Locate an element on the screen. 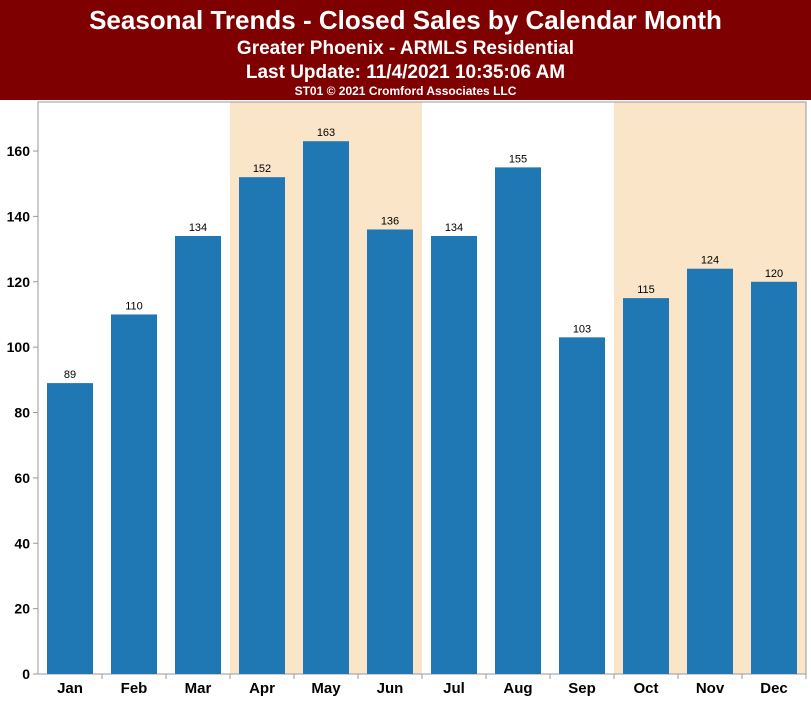 The width and height of the screenshot is (811, 704). y-tick-label: 140 is located at coordinates (19, 216).